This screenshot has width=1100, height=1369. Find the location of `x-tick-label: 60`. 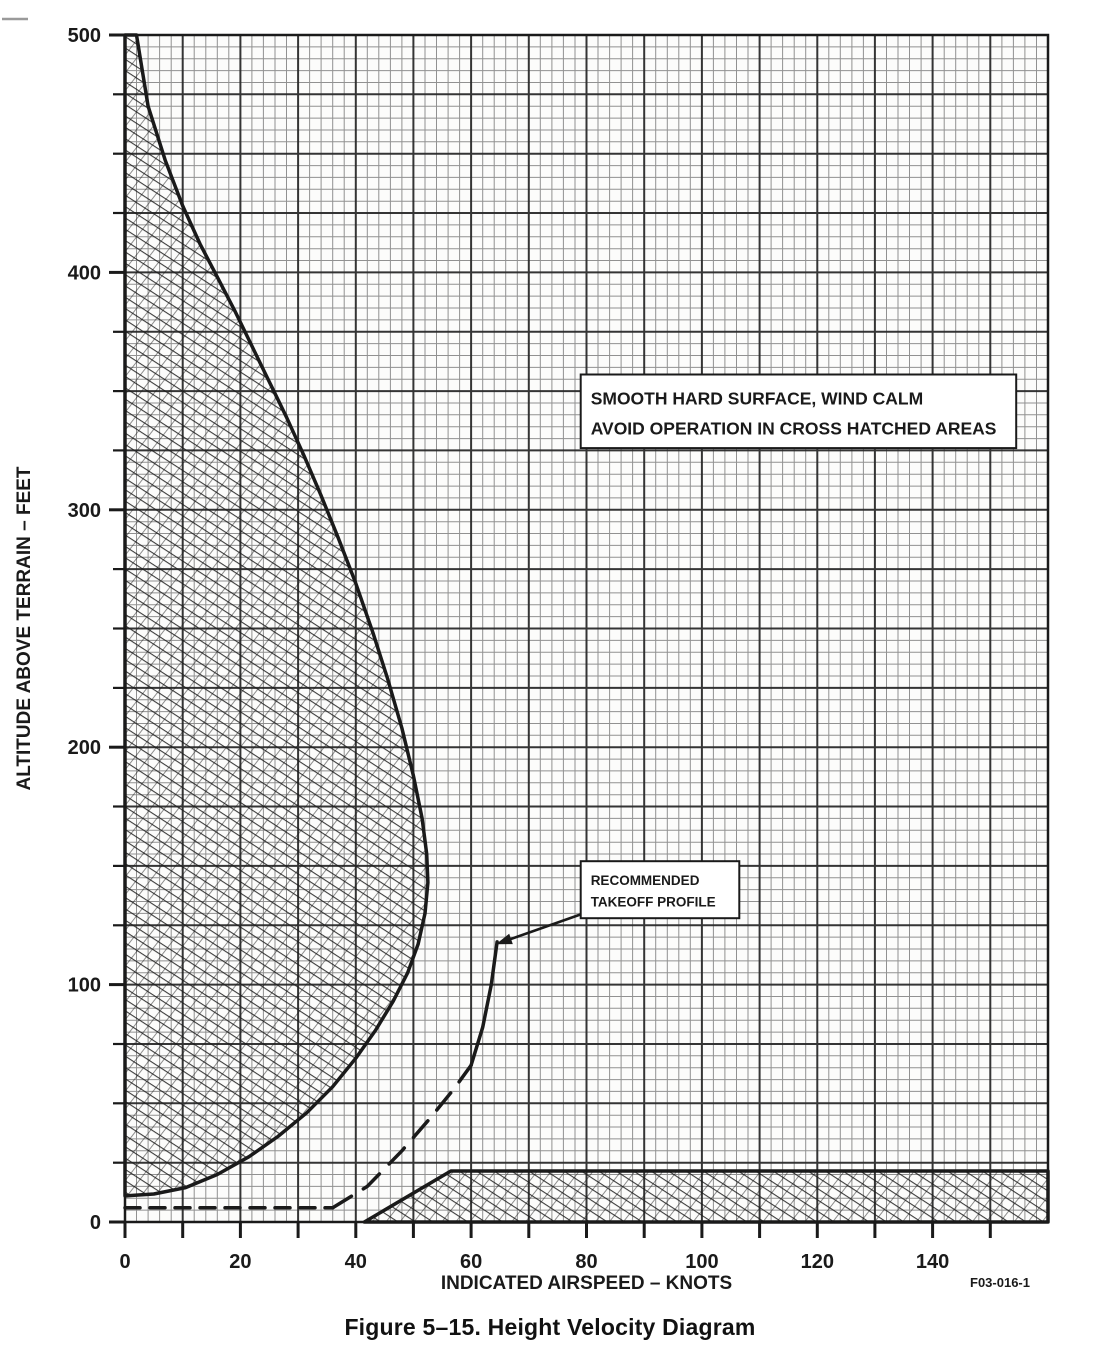

x-tick-label: 60 is located at coordinates (471, 1262).